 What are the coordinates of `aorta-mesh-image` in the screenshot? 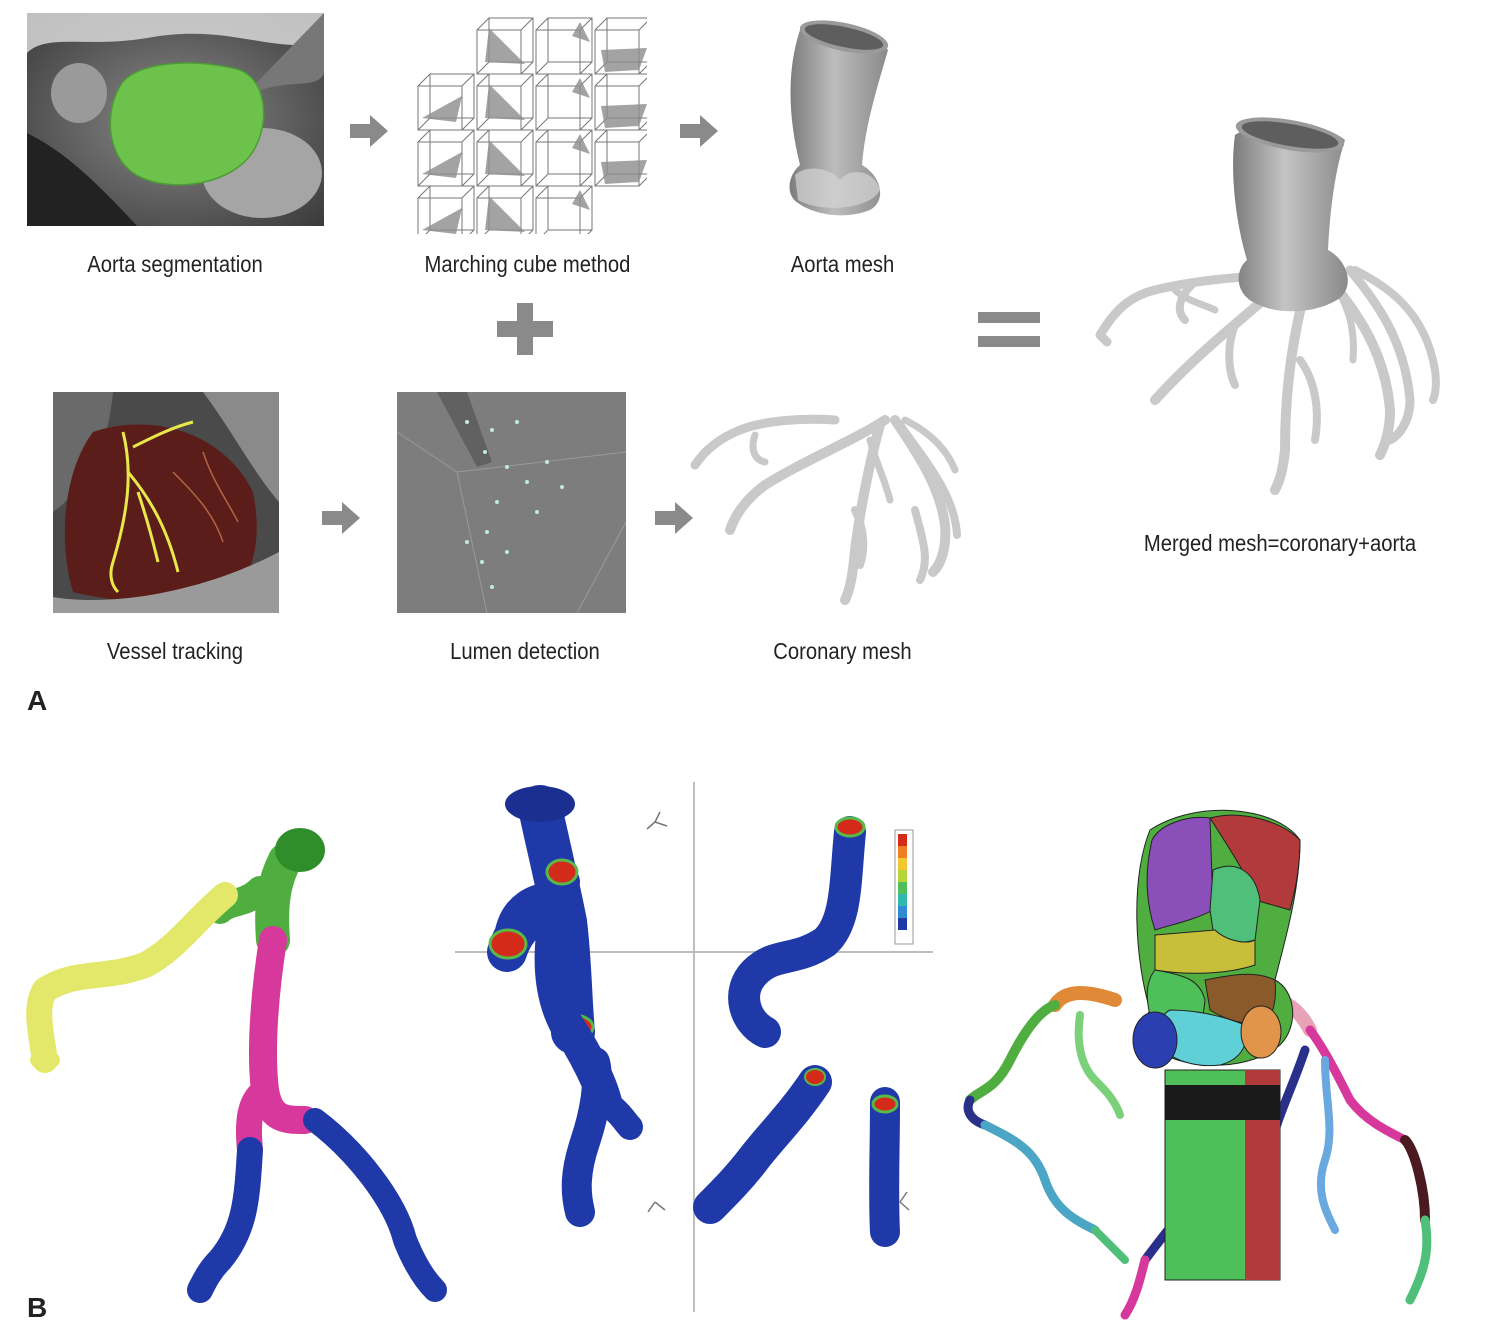 It's located at (835, 117).